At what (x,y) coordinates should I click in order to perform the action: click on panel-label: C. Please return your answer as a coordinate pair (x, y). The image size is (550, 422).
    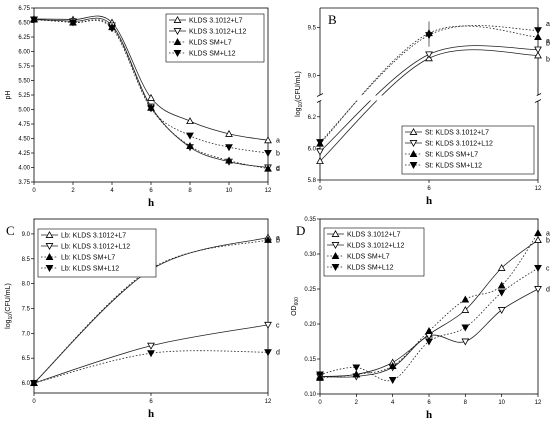
    Looking at the image, I should click on (10, 230).